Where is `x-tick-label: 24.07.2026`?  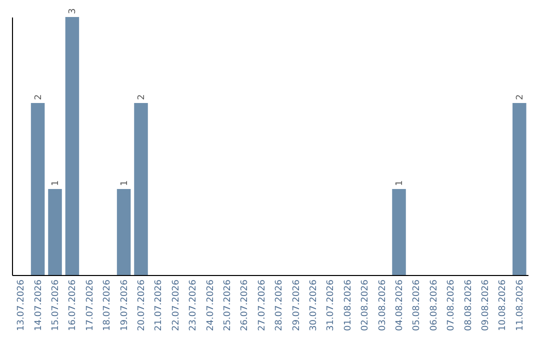
x-tick-label: 24.07.2026 is located at coordinates (211, 305).